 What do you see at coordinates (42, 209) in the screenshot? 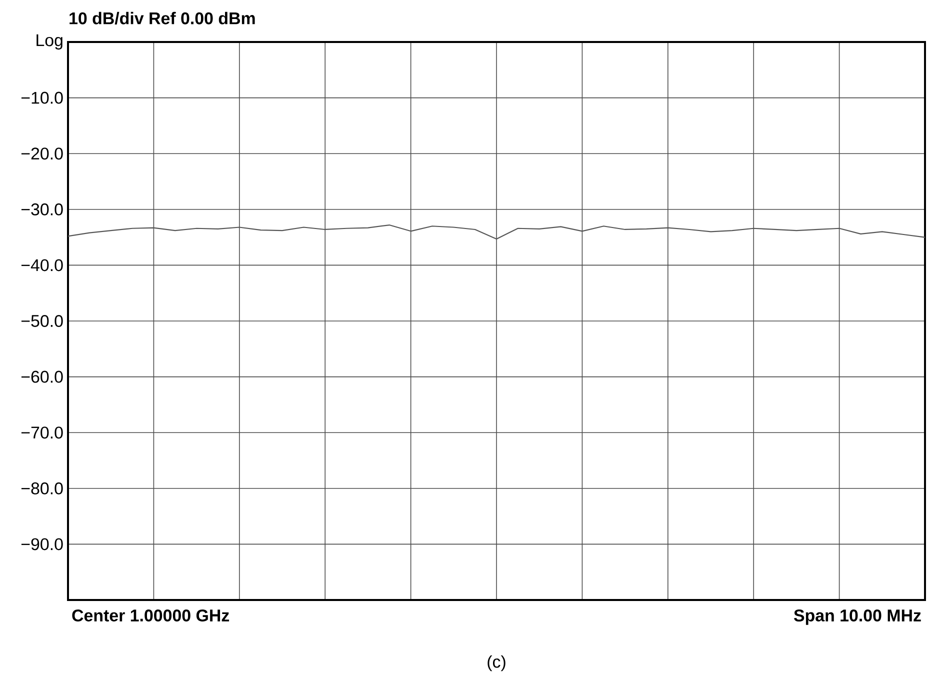
I see `y-tick-label: −30.0` at bounding box center [42, 209].